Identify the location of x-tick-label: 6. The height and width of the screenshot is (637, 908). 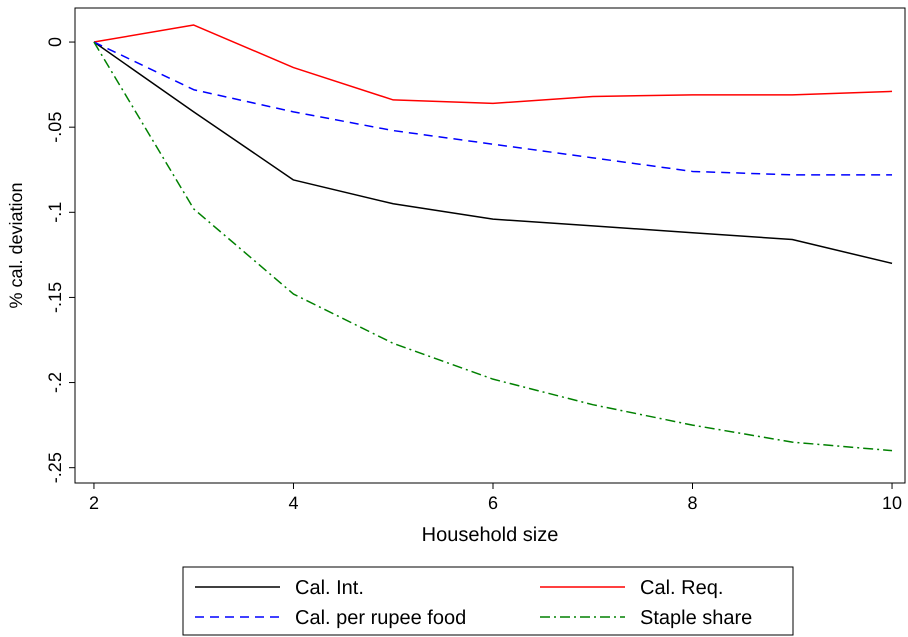
(493, 503).